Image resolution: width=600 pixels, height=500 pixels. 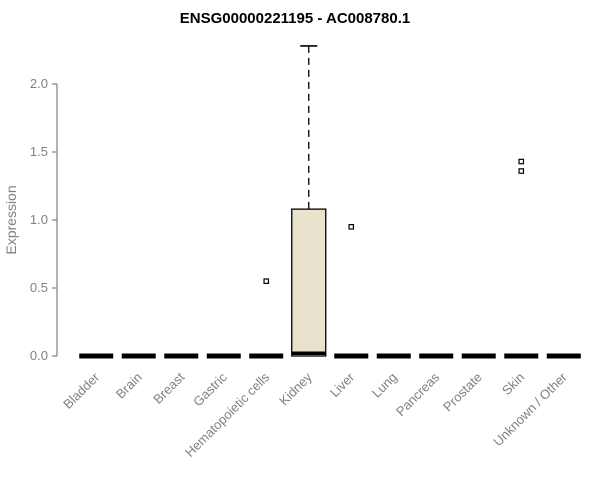 What do you see at coordinates (210, 389) in the screenshot?
I see `x-category-label: Gastric` at bounding box center [210, 389].